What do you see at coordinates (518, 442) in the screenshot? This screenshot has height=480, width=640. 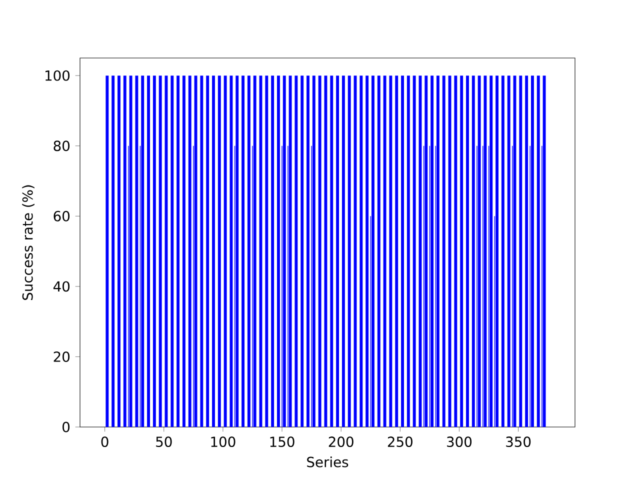 I see `x-tick-label: 350` at bounding box center [518, 442].